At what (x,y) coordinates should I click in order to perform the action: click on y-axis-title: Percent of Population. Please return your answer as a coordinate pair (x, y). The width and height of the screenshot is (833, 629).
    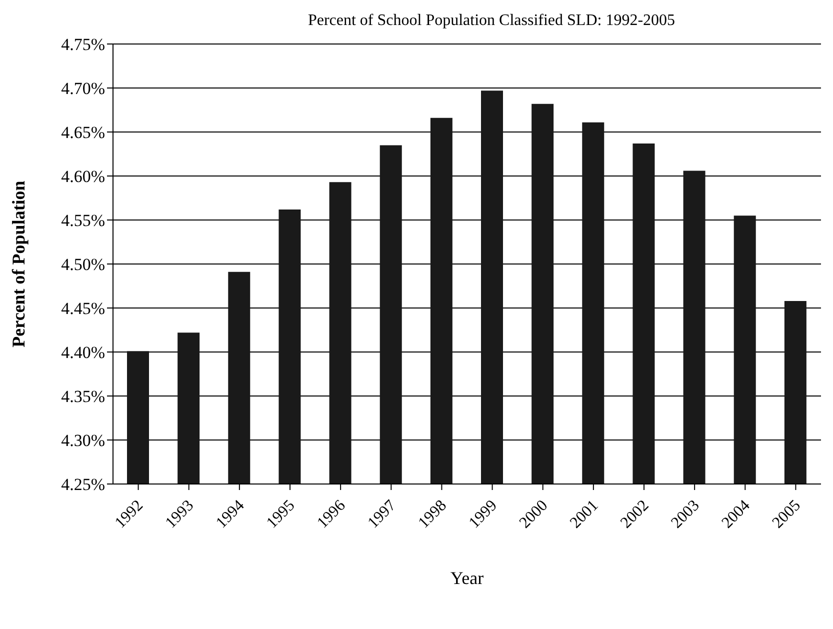
    Looking at the image, I should click on (18, 264).